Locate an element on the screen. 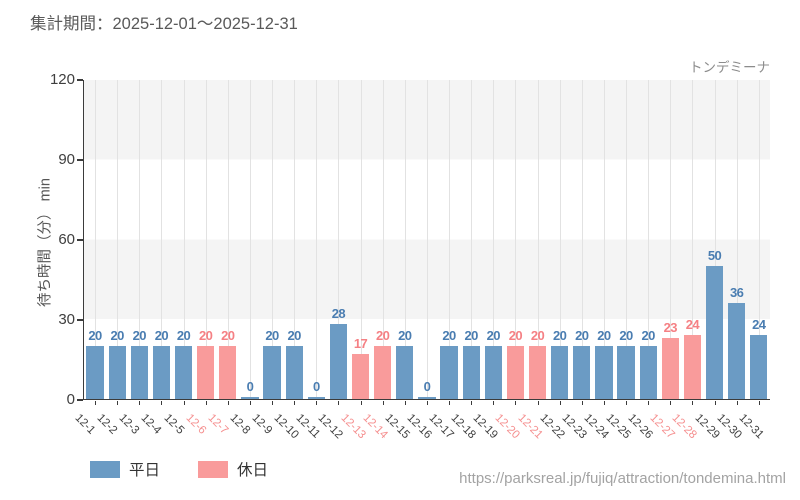 This screenshot has width=800, height=500. bar-value-label: 17 is located at coordinates (360, 343).